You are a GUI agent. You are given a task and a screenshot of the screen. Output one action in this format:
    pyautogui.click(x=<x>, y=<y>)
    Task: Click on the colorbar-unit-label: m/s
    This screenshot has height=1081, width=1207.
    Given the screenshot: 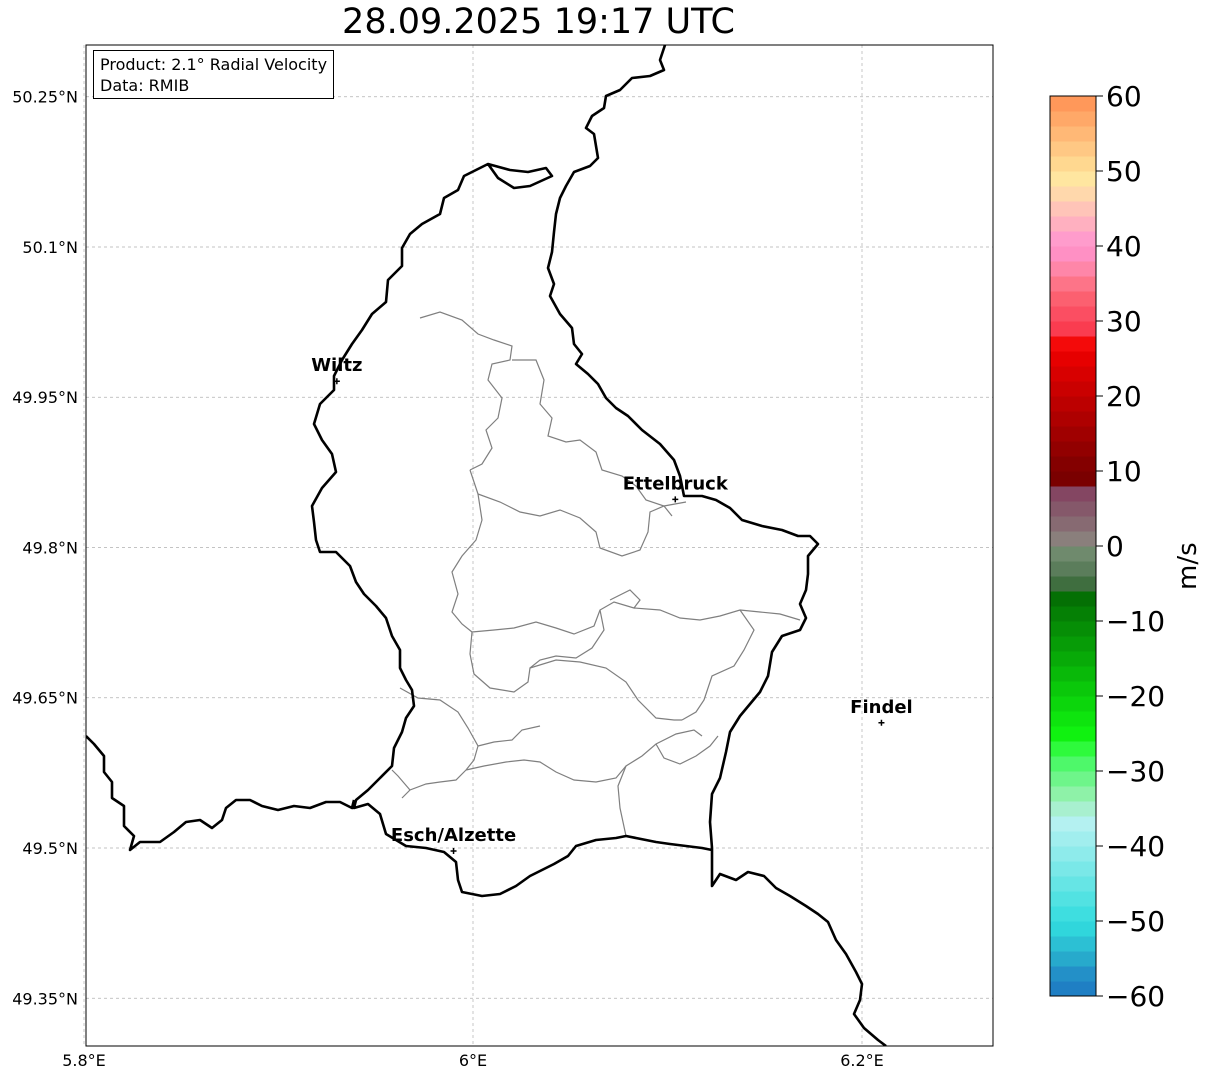 What is the action you would take?
    pyautogui.click(x=1188, y=566)
    